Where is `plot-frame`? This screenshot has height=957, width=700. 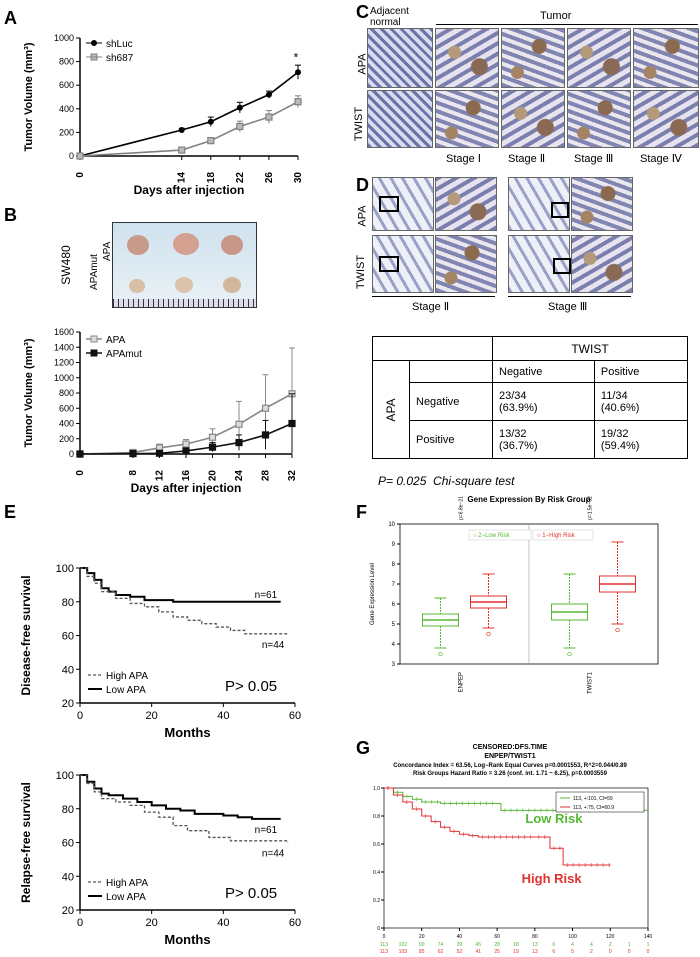
plot-frame is located at coordinates (516, 858).